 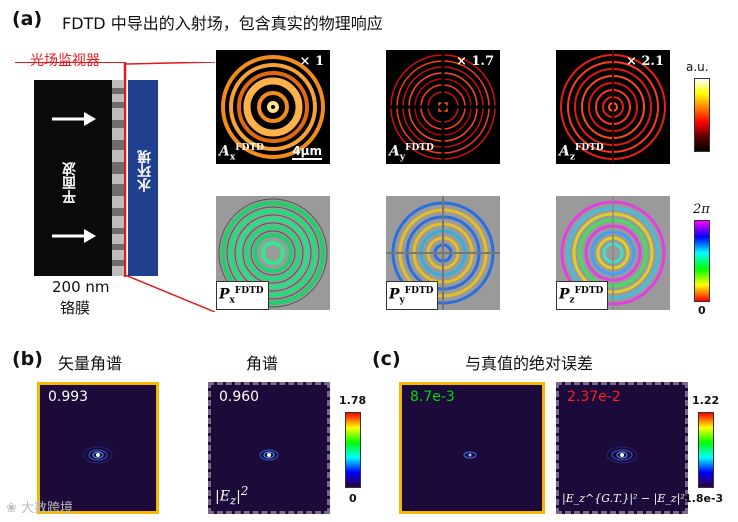 What do you see at coordinates (353, 450) in the screenshot?
I see `panel-b-colorbar` at bounding box center [353, 450].